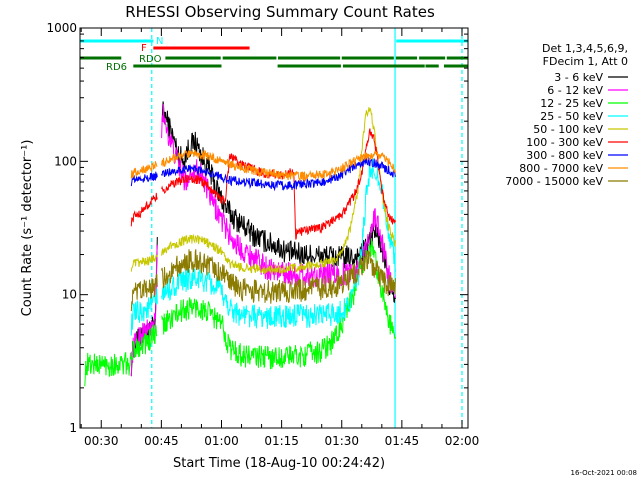  What do you see at coordinates (585, 61) in the screenshot?
I see `legend-header-line-2: FDecim 1, Att 0` at bounding box center [585, 61].